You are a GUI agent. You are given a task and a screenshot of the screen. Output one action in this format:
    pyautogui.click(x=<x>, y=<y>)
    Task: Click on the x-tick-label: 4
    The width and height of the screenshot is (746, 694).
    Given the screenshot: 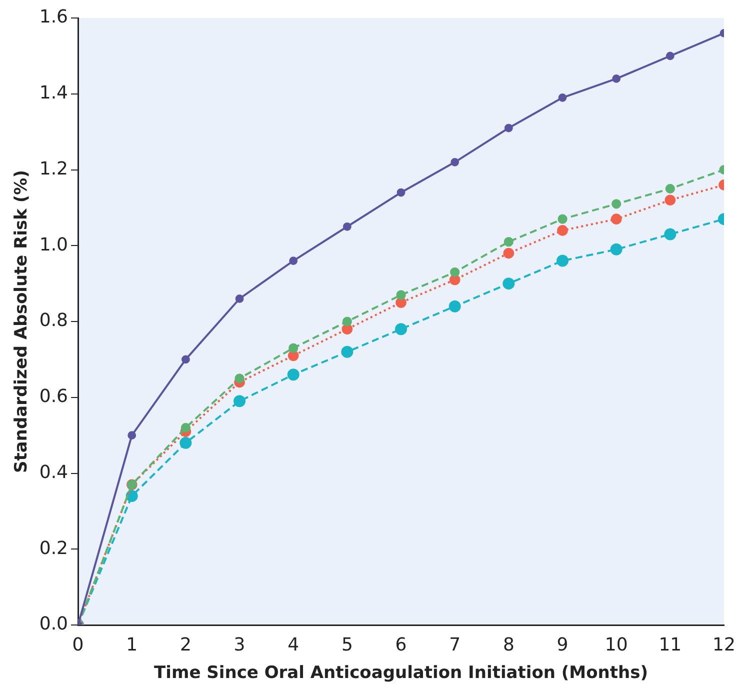 What is the action you would take?
    pyautogui.click(x=294, y=645)
    